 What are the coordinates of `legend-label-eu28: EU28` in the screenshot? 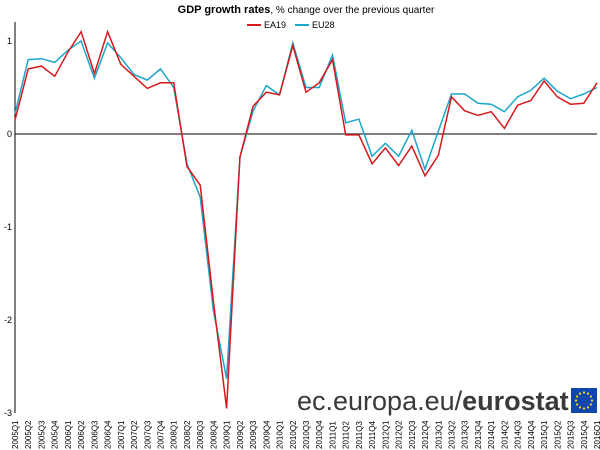 It's located at (323, 25).